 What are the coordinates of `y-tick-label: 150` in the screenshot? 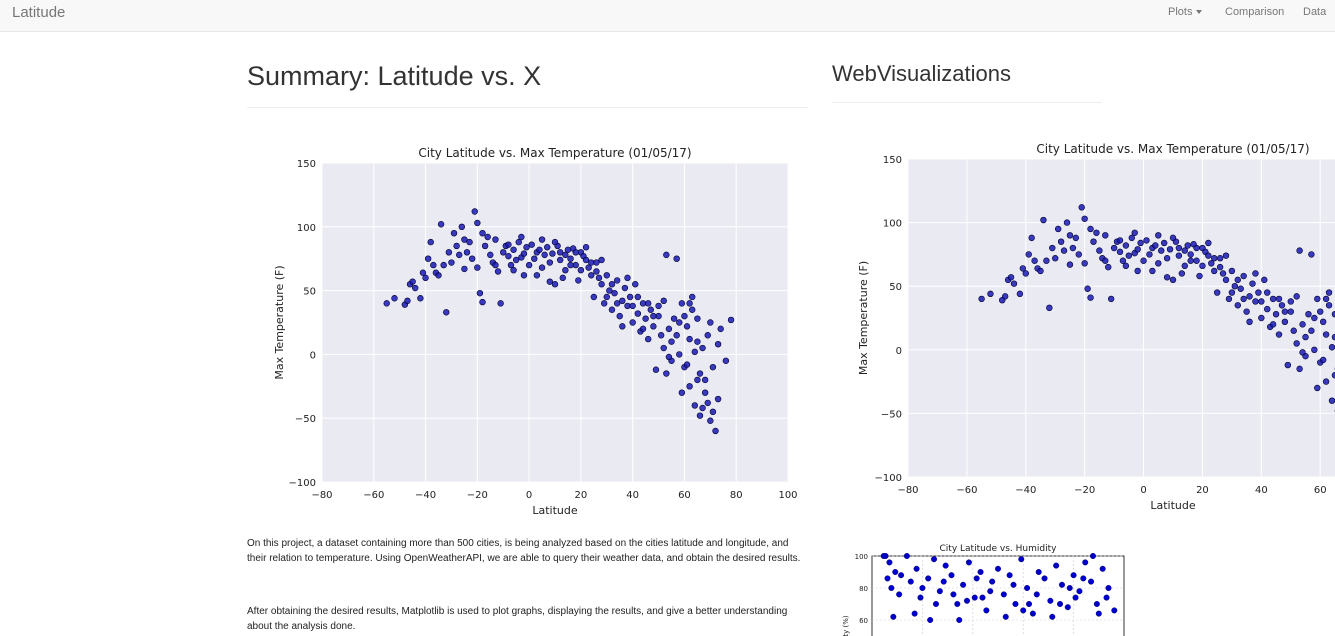 It's located at (306, 164).